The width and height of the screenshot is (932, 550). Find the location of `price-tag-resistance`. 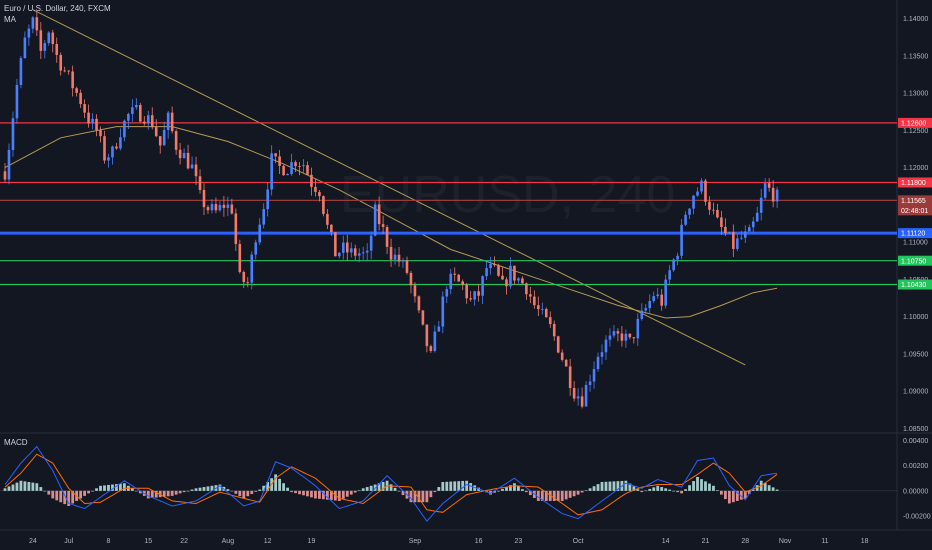

price-tag-resistance is located at coordinates (915, 182).